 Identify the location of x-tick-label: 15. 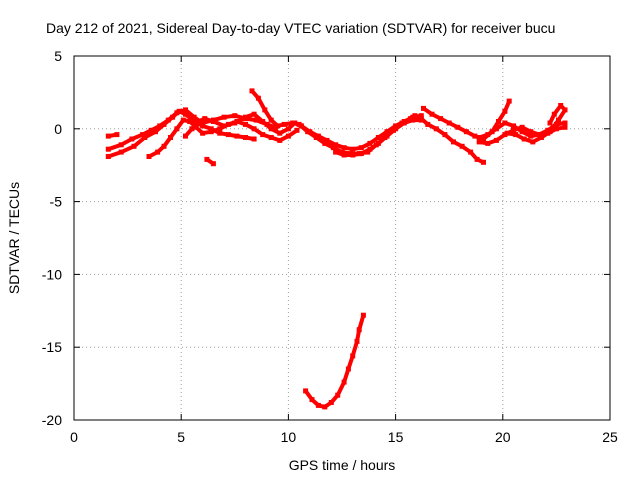
(396, 437).